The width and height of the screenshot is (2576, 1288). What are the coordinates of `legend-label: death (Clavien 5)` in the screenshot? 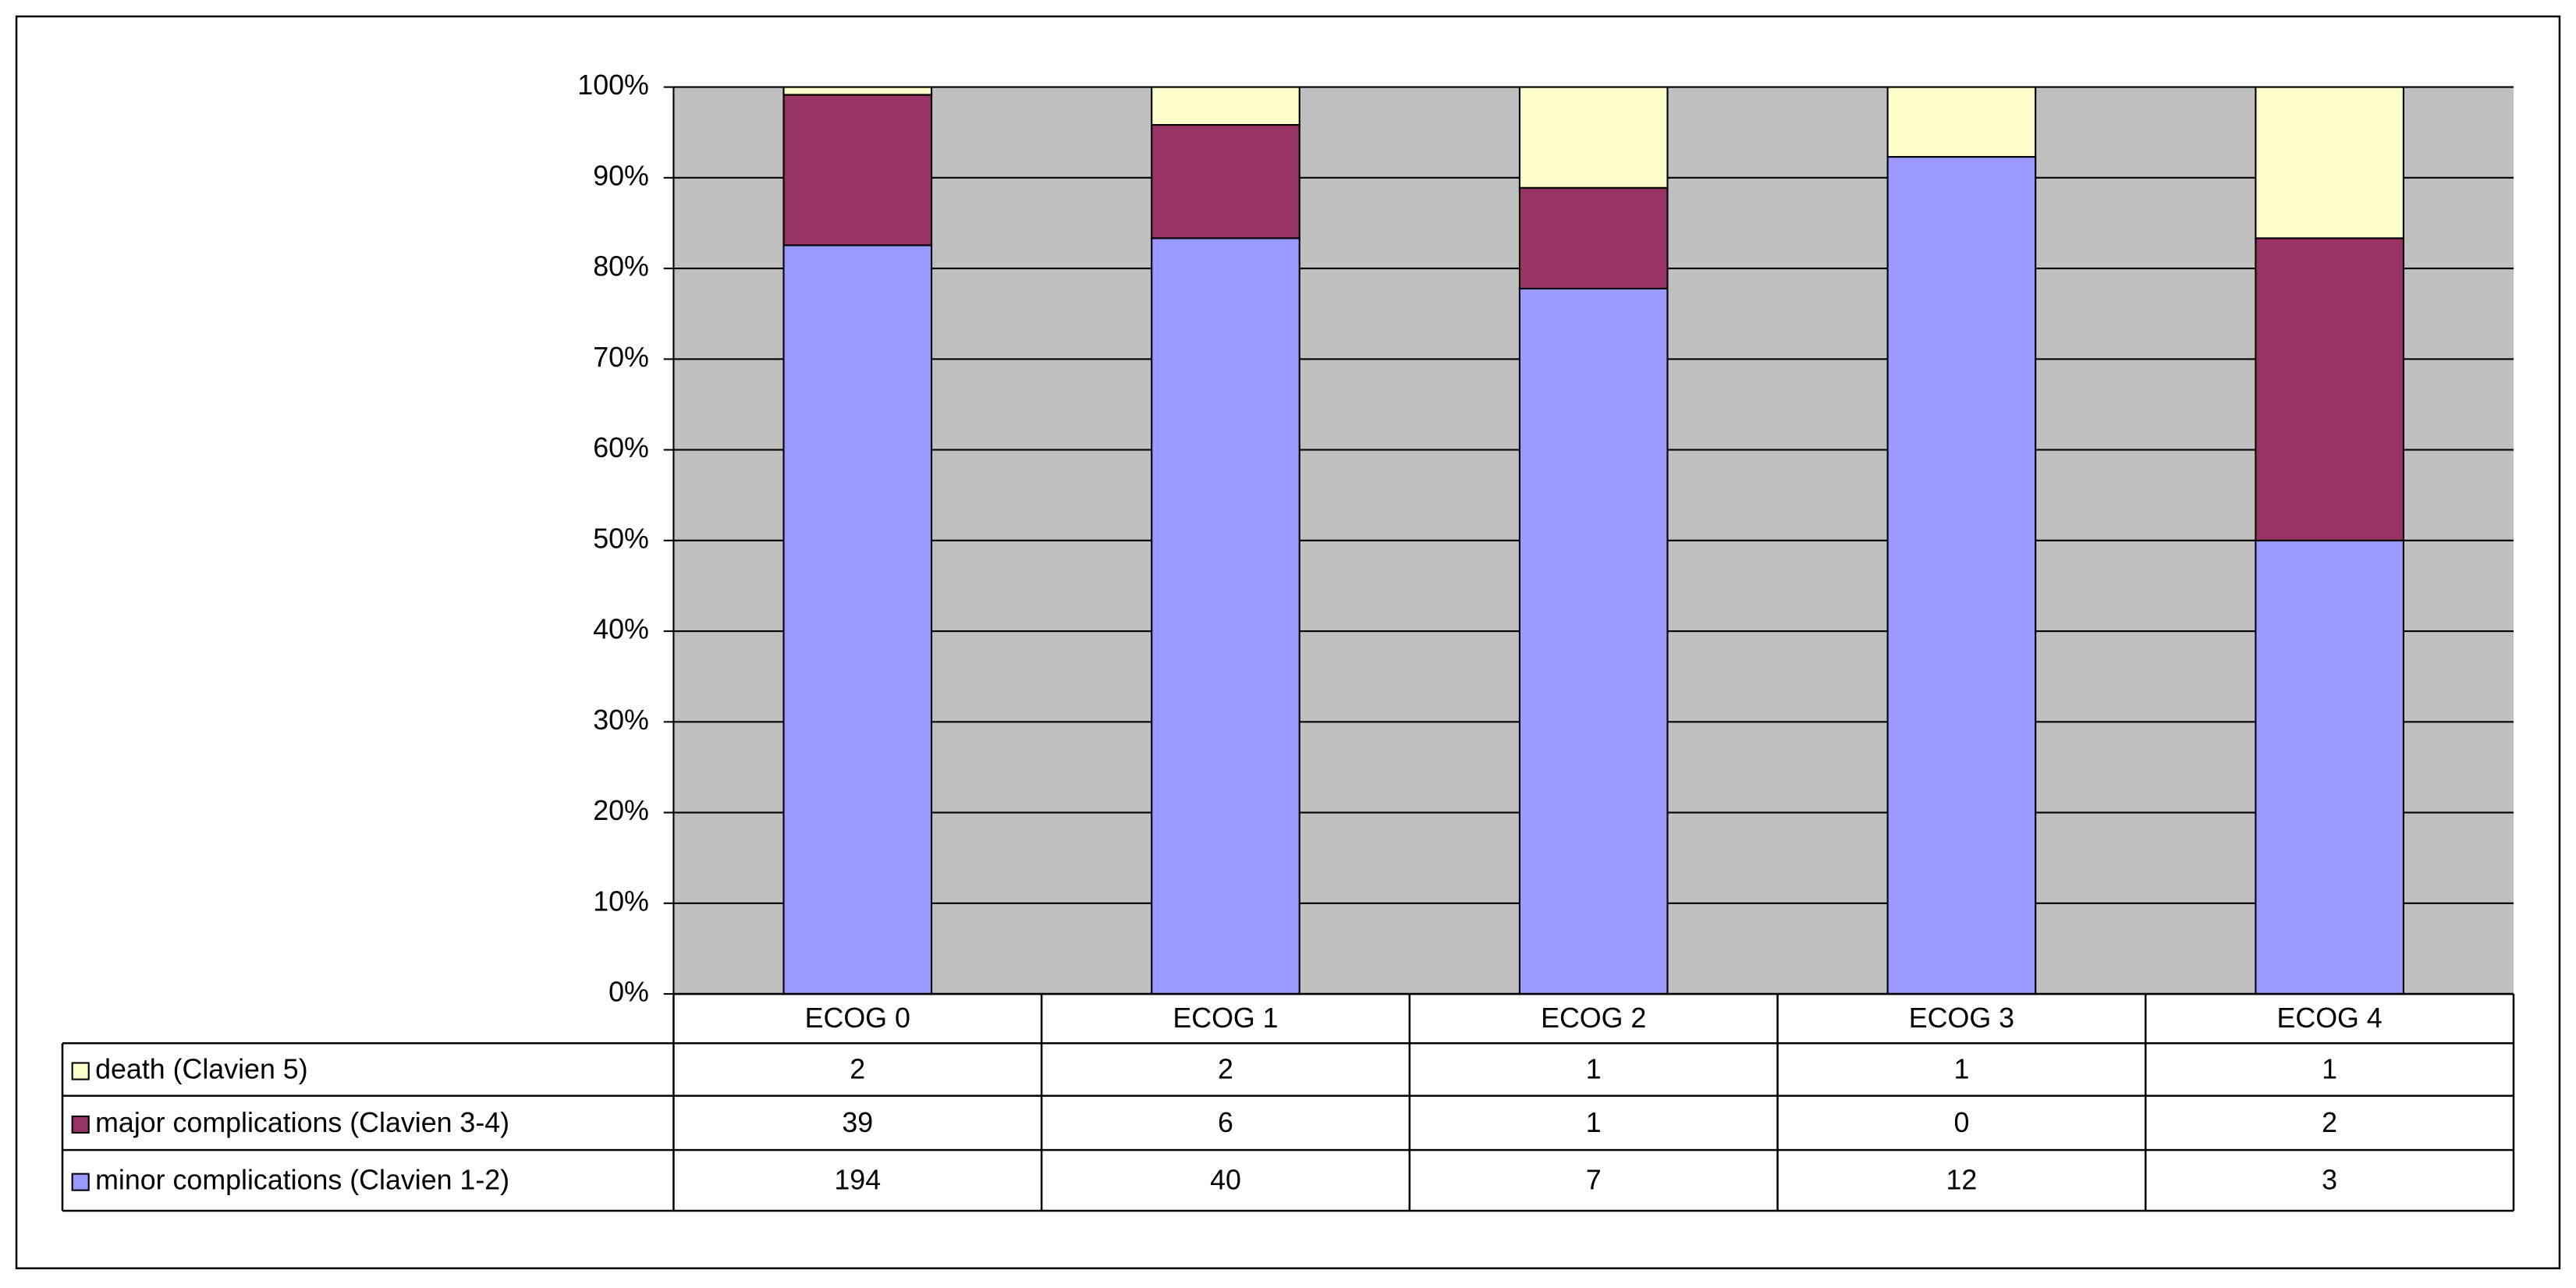 It's located at (201, 1068).